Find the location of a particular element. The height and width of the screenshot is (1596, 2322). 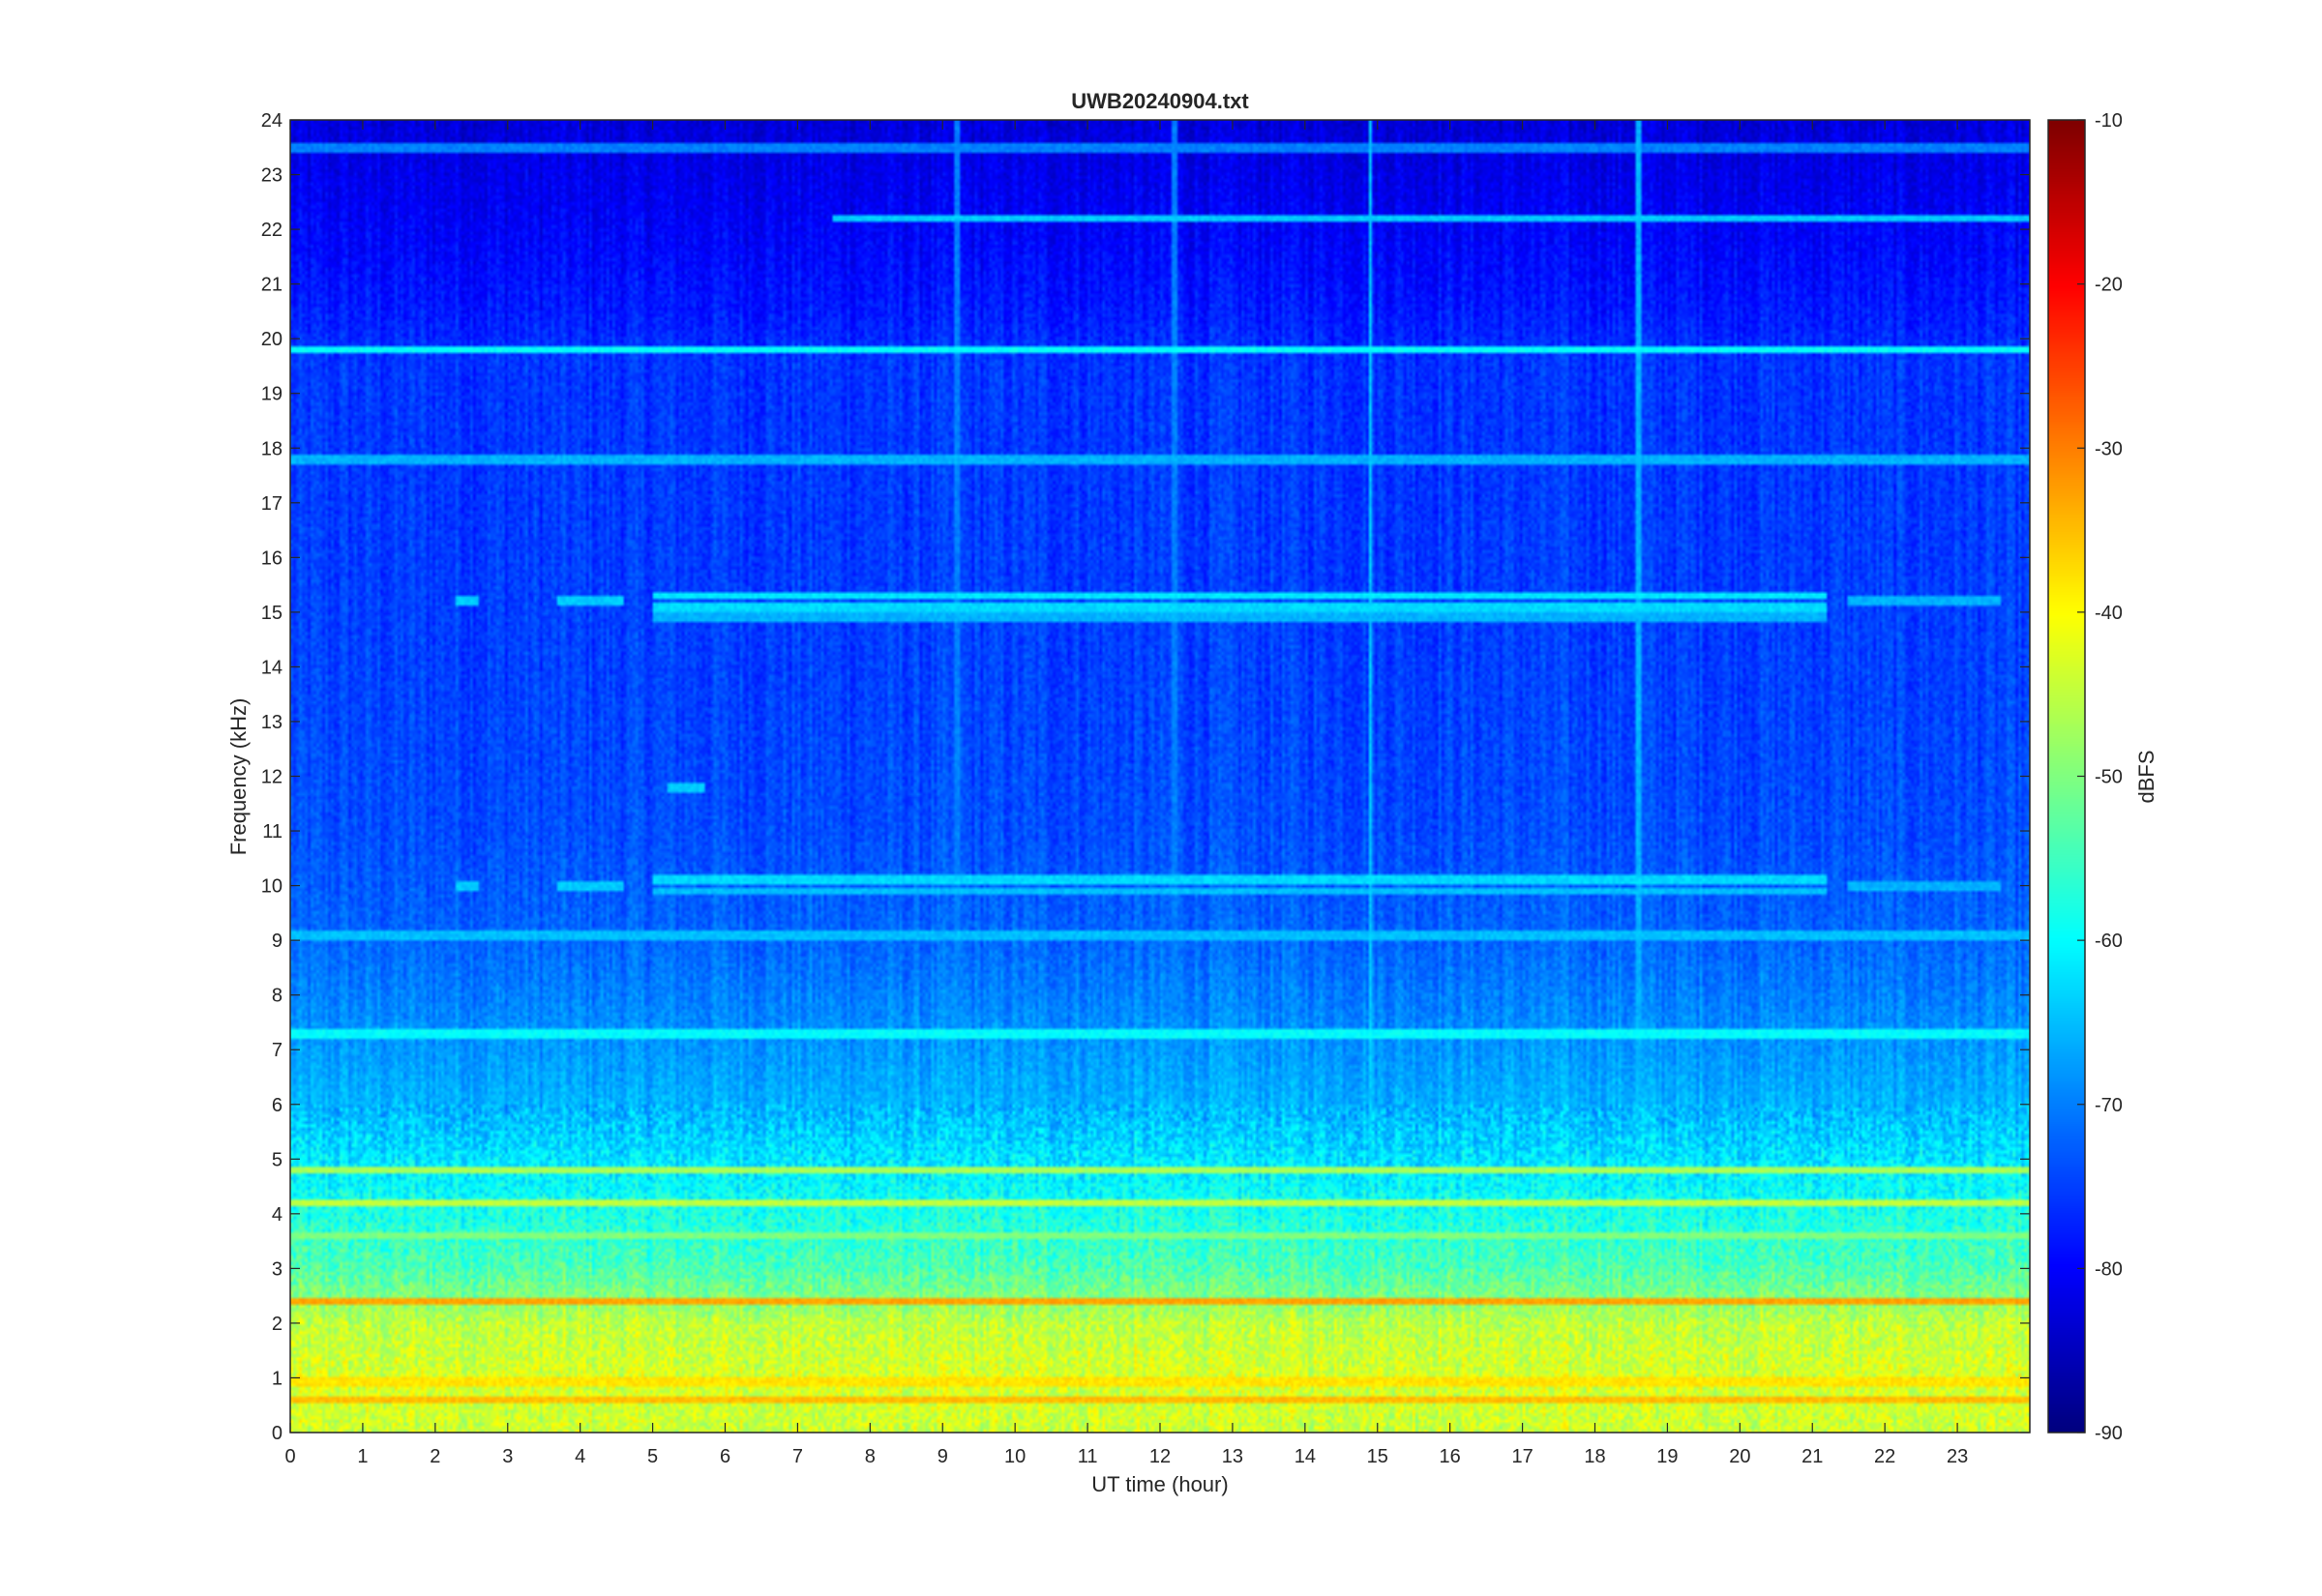

y-tick-label: 8 is located at coordinates (277, 996).